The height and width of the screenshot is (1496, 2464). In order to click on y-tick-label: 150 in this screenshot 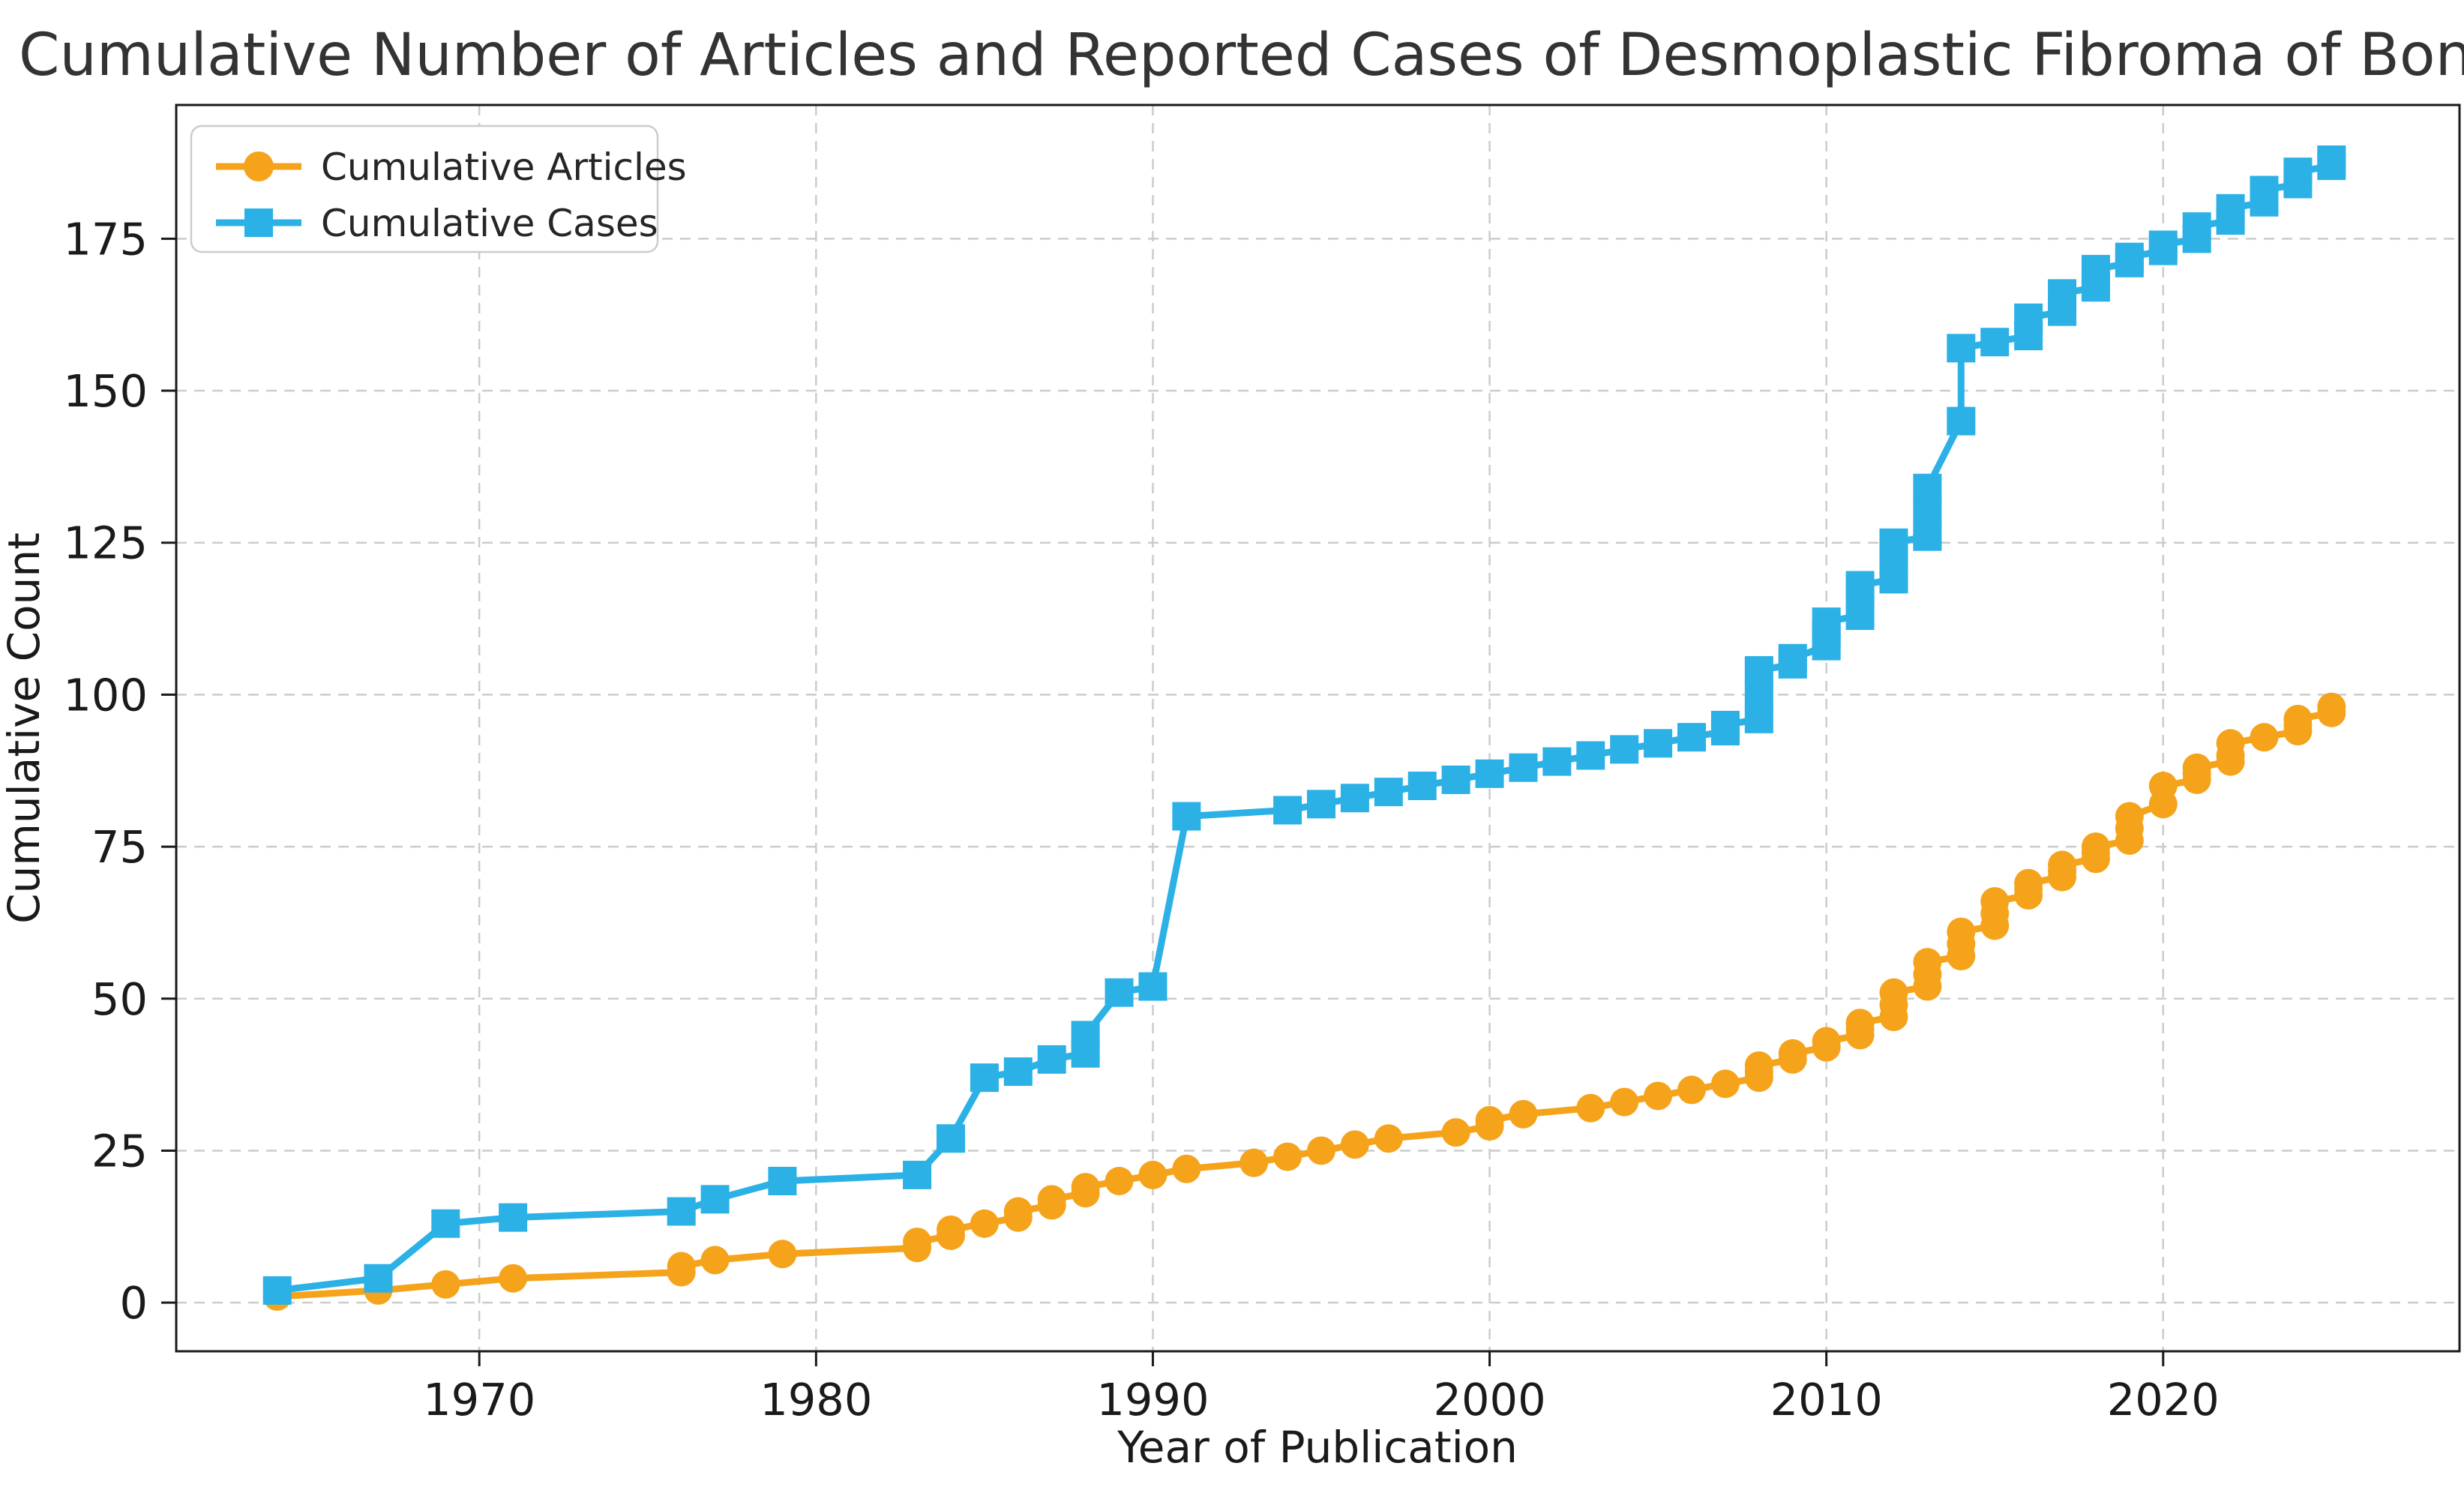, I will do `click(105, 391)`.